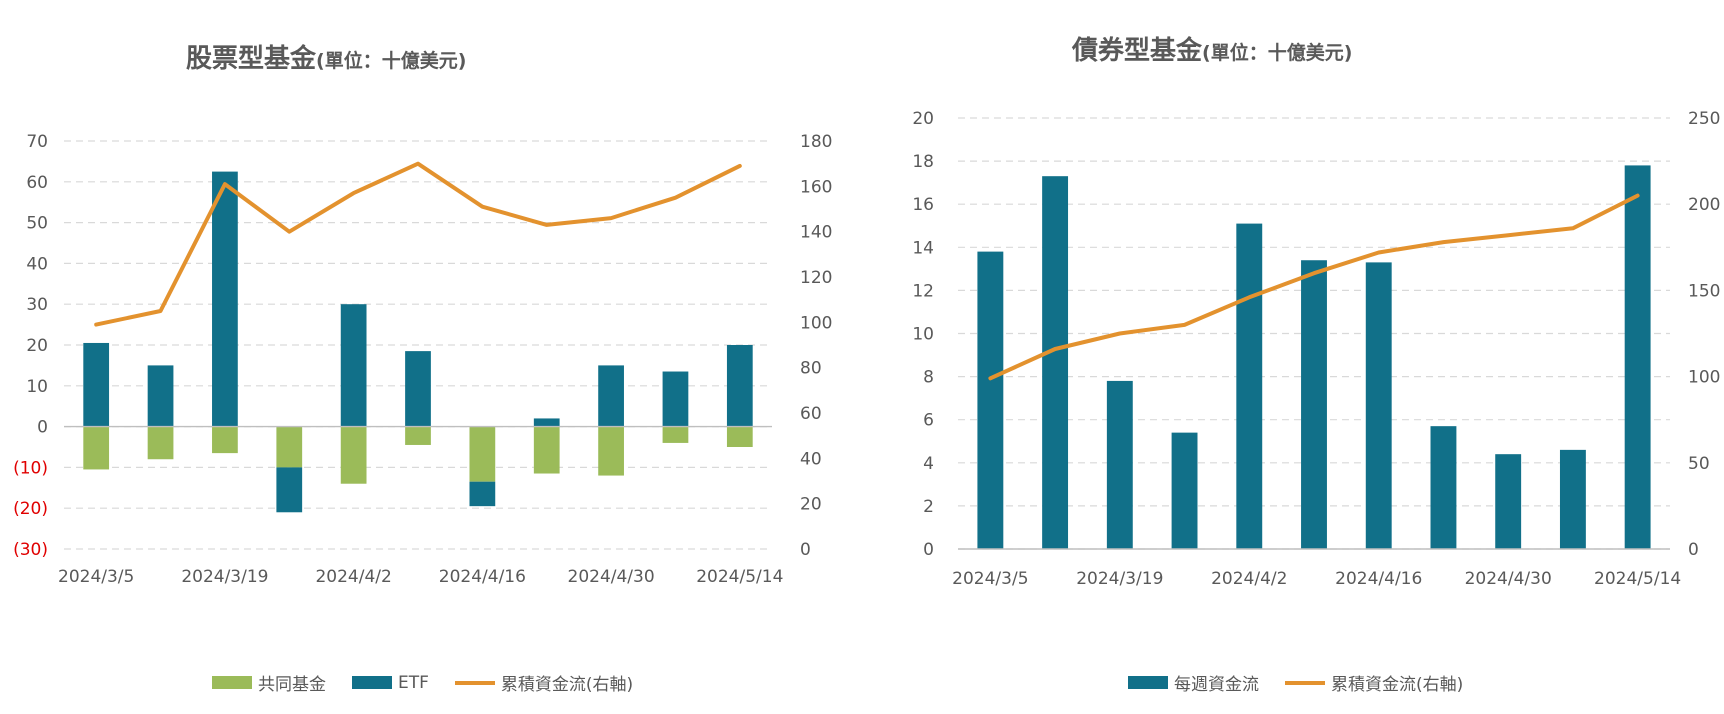  Describe the element at coordinates (811, 459) in the screenshot. I see `right-axis-tick-label: 40` at that location.